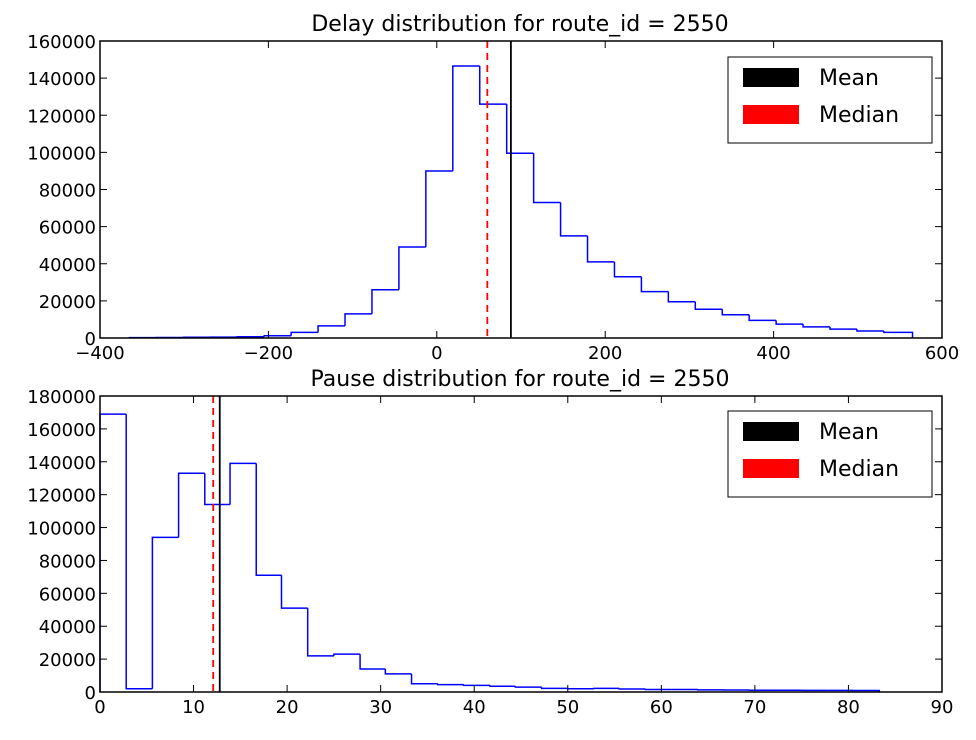  I want to click on pause-legend-box, so click(830, 454).